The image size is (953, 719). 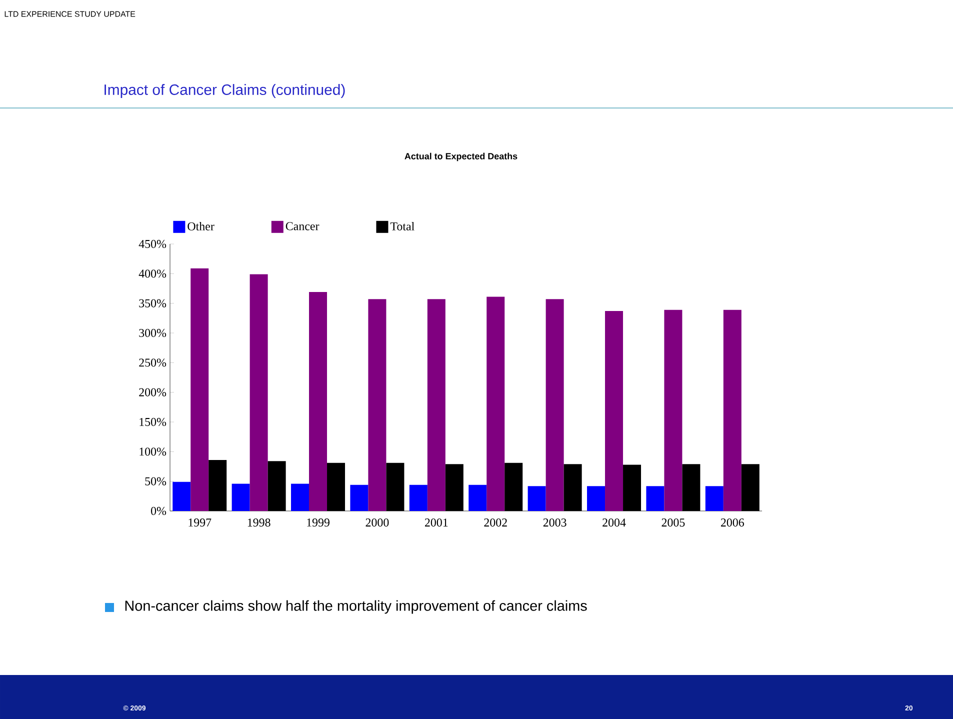 What do you see at coordinates (224, 91) in the screenshot?
I see `text: Impact of Cancer Claims (continued)` at bounding box center [224, 91].